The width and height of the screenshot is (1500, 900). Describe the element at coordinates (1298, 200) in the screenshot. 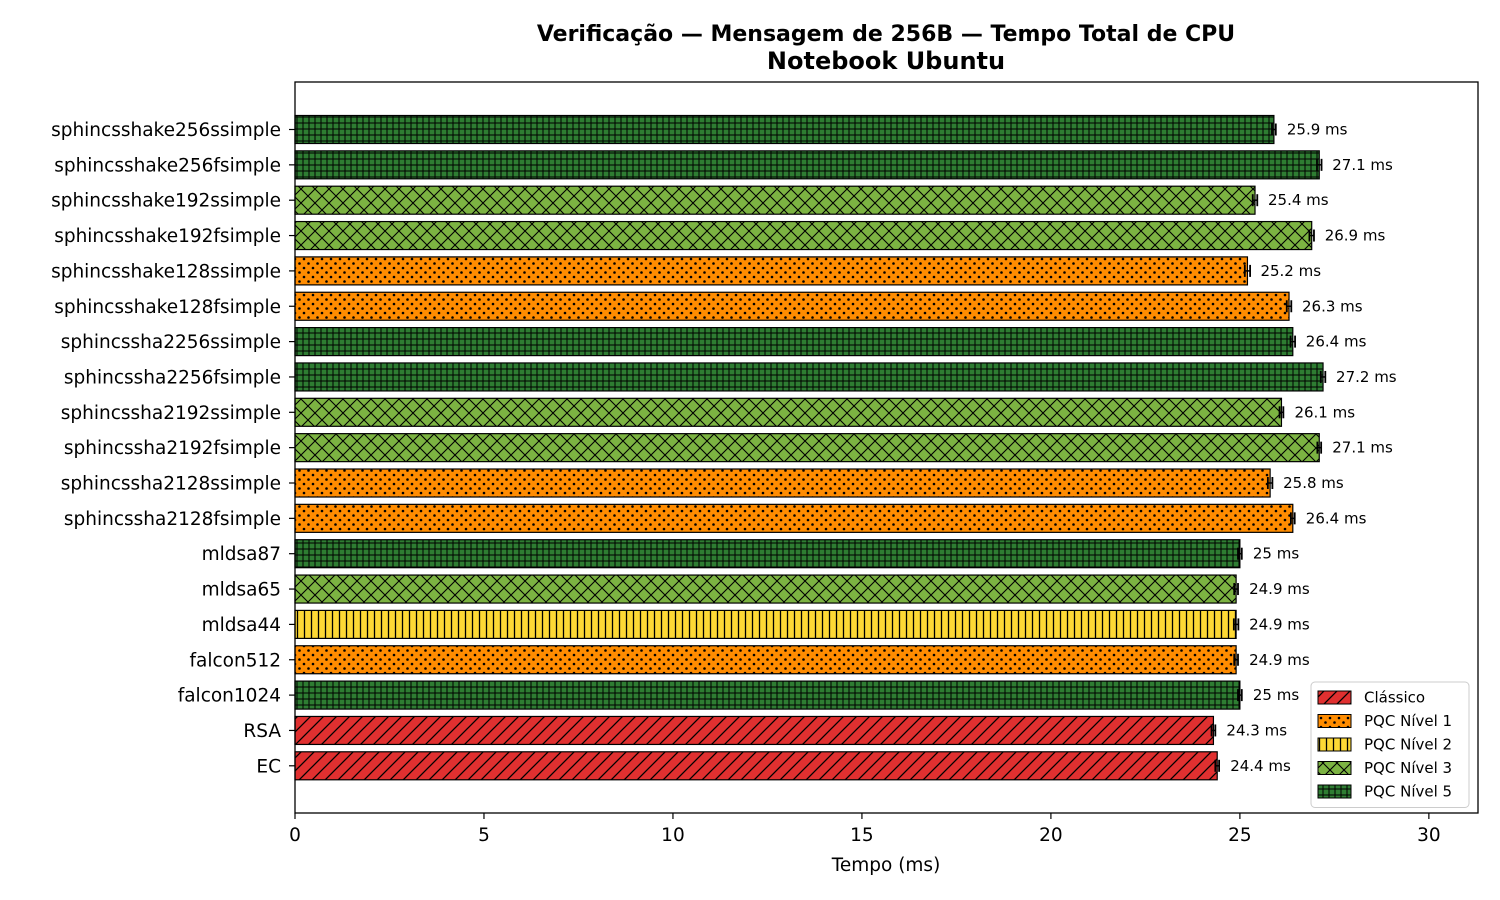

I see `data-label: 25.4 ms` at that location.